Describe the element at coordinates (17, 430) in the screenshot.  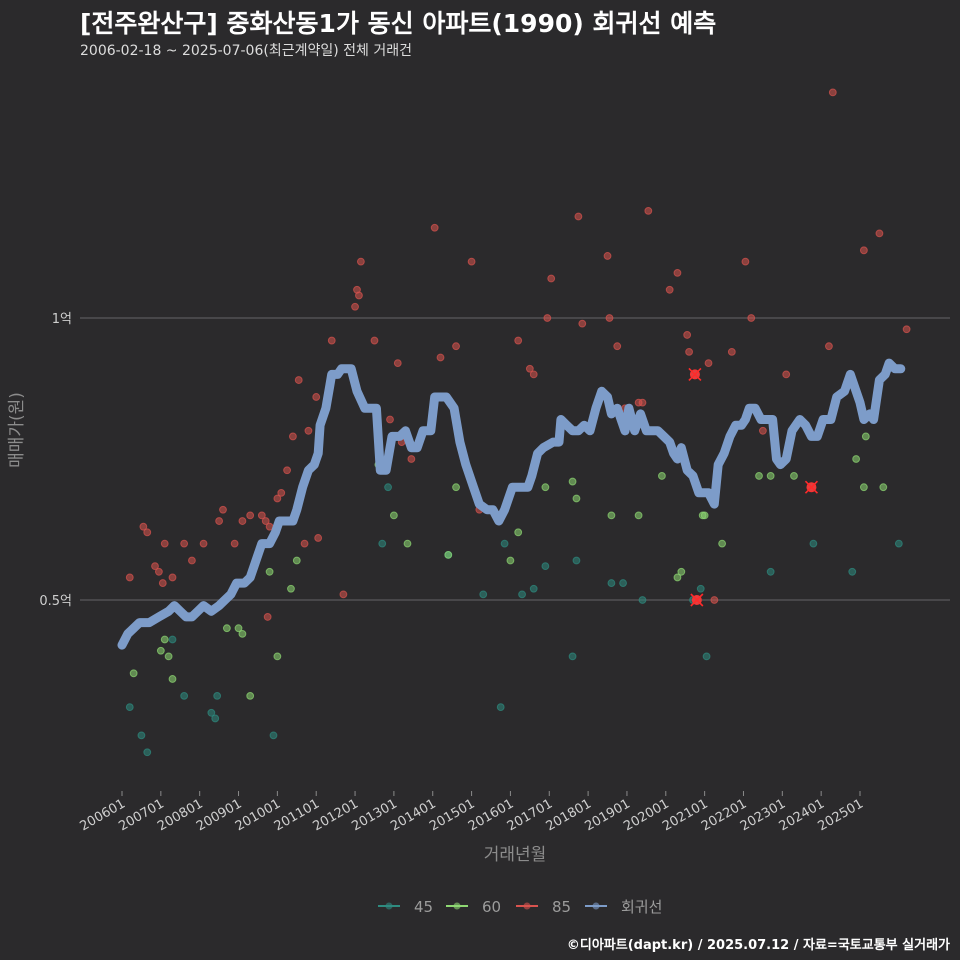
I see `y-axis-title: 매매가(원)` at that location.